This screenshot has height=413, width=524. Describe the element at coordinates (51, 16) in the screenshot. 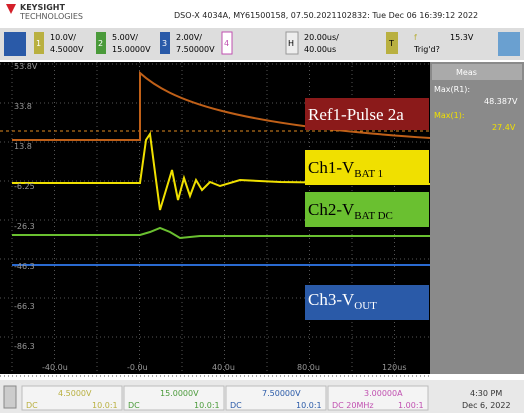

I see `brand-sub: TECHNOLOGIES` at that location.